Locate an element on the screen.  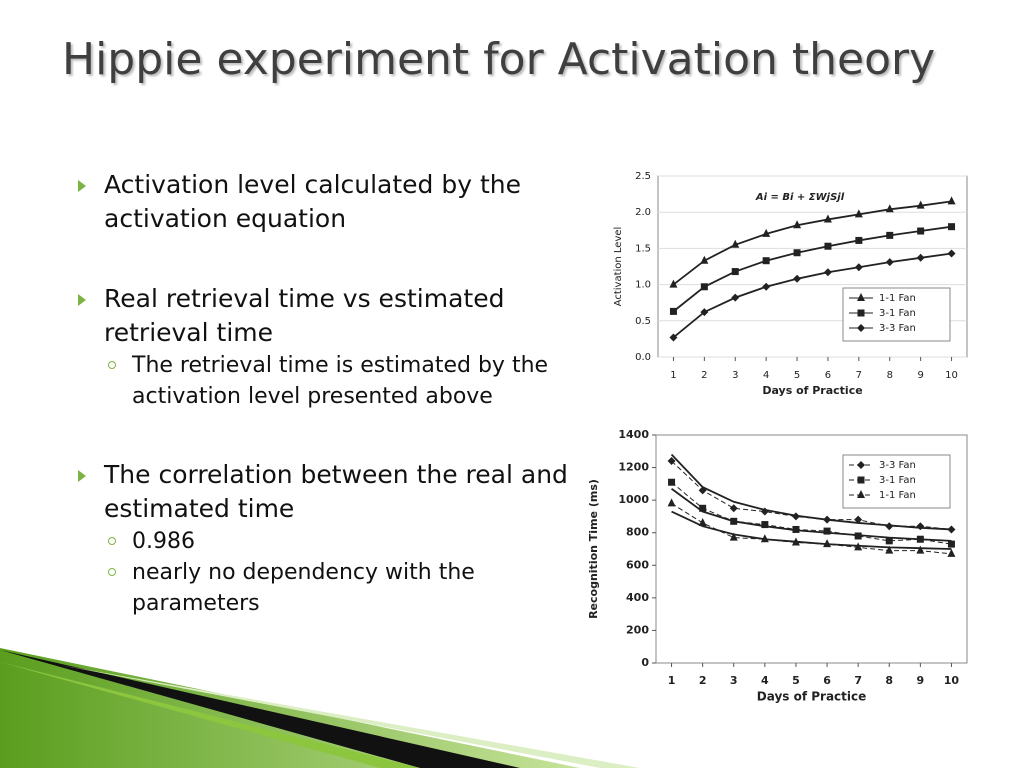
x-tick-label: 8 is located at coordinates (889, 680).